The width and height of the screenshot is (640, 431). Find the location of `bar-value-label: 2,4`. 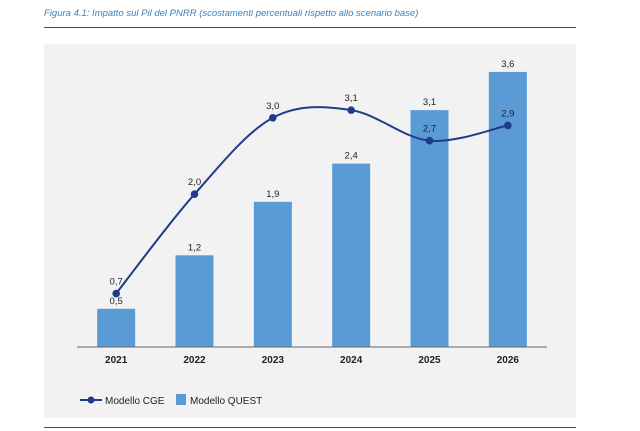

bar-value-label: 2,4 is located at coordinates (351, 156).